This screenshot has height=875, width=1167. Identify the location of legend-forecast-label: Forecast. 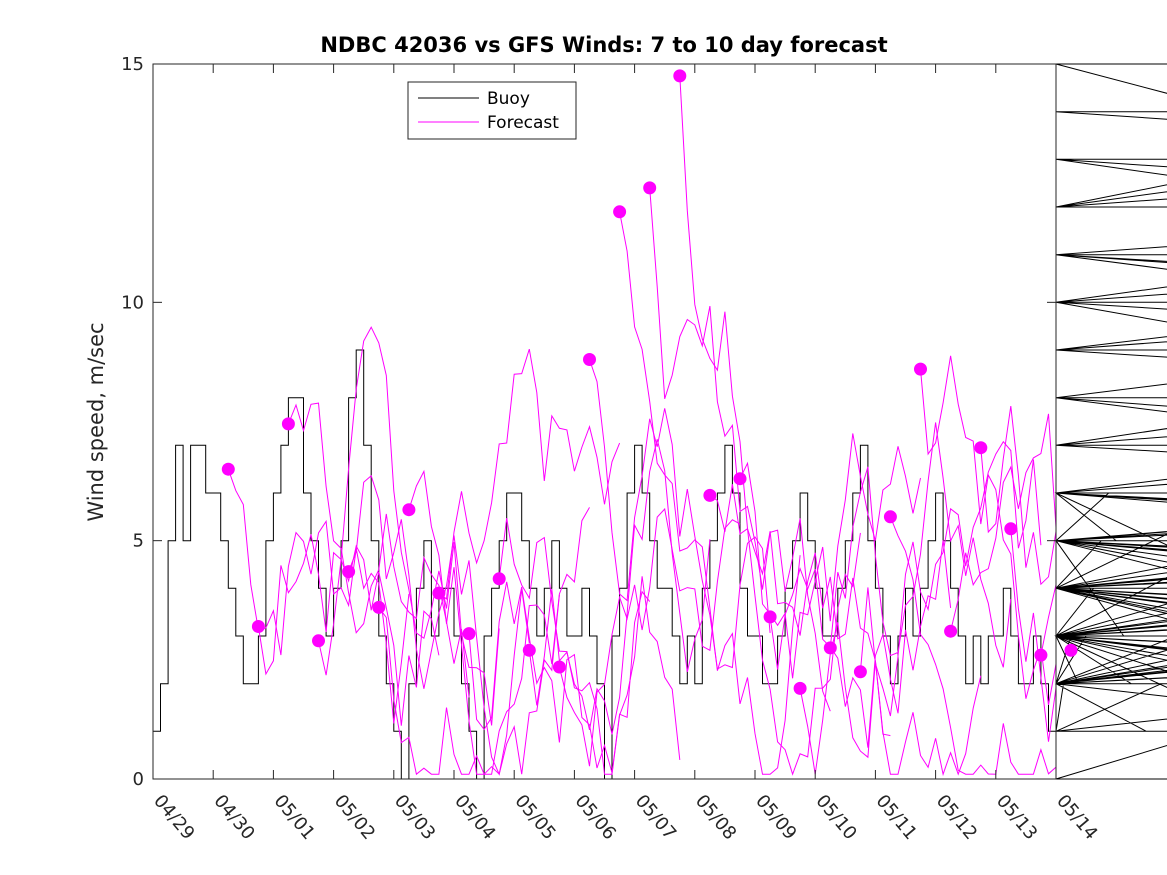
(523, 123).